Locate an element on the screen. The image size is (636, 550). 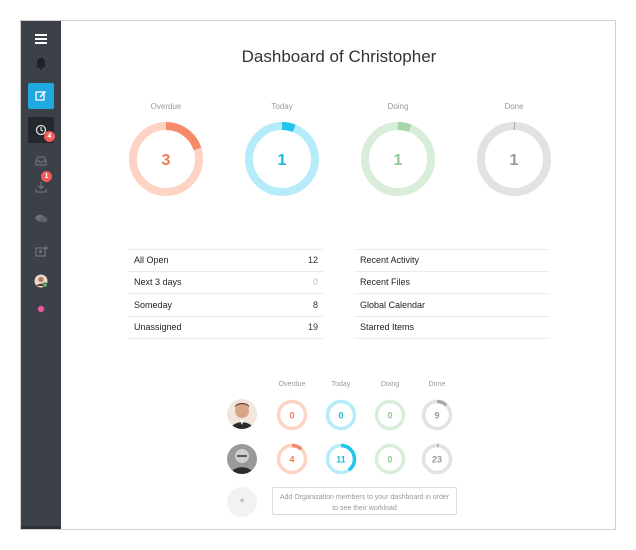
donut-chart: 3 is located at coordinates (166, 159).